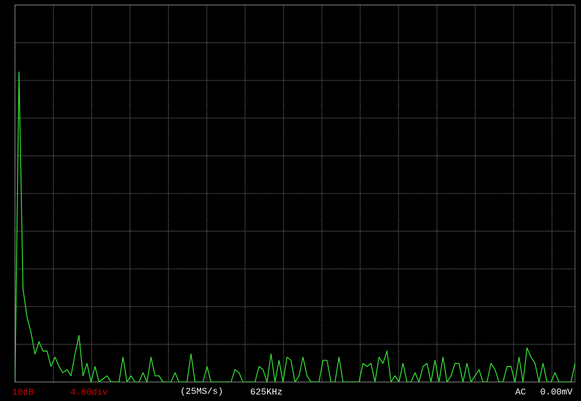 The width and height of the screenshot is (581, 401). Describe the element at coordinates (520, 391) in the screenshot. I see `text: AC` at that location.